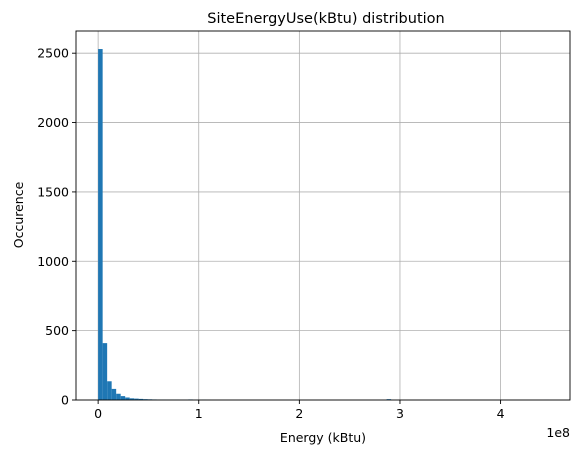 Image resolution: width=580 pixels, height=453 pixels. I want to click on y-axis-ticks: 0 500 1000 1500 2000 2500, so click(56, 227).